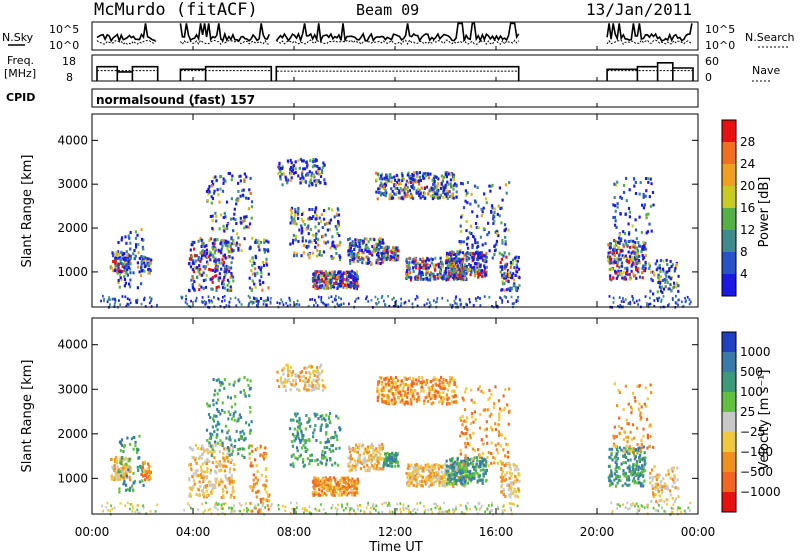 Image resolution: width=800 pixels, height=554 pixels. I want to click on nsky-line, so click(394, 33).